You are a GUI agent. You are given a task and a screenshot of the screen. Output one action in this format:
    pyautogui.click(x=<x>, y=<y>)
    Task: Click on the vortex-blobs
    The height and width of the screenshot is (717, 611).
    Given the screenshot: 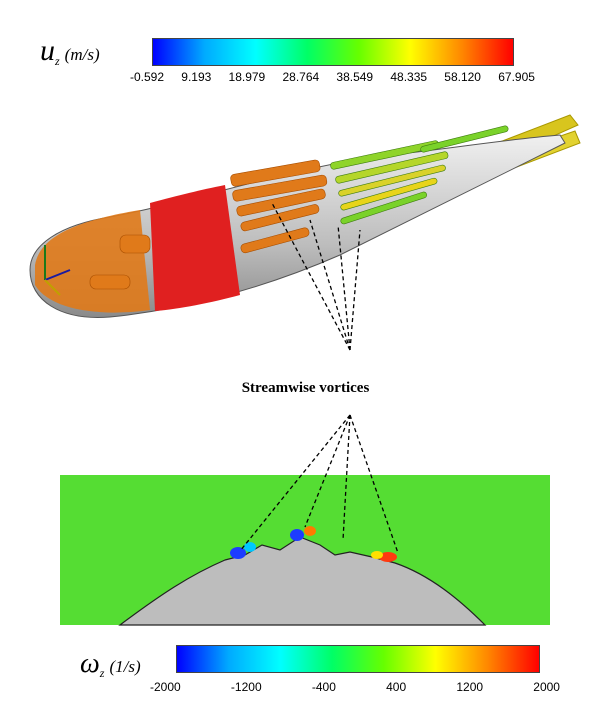 What is the action you would take?
    pyautogui.click(x=313, y=544)
    